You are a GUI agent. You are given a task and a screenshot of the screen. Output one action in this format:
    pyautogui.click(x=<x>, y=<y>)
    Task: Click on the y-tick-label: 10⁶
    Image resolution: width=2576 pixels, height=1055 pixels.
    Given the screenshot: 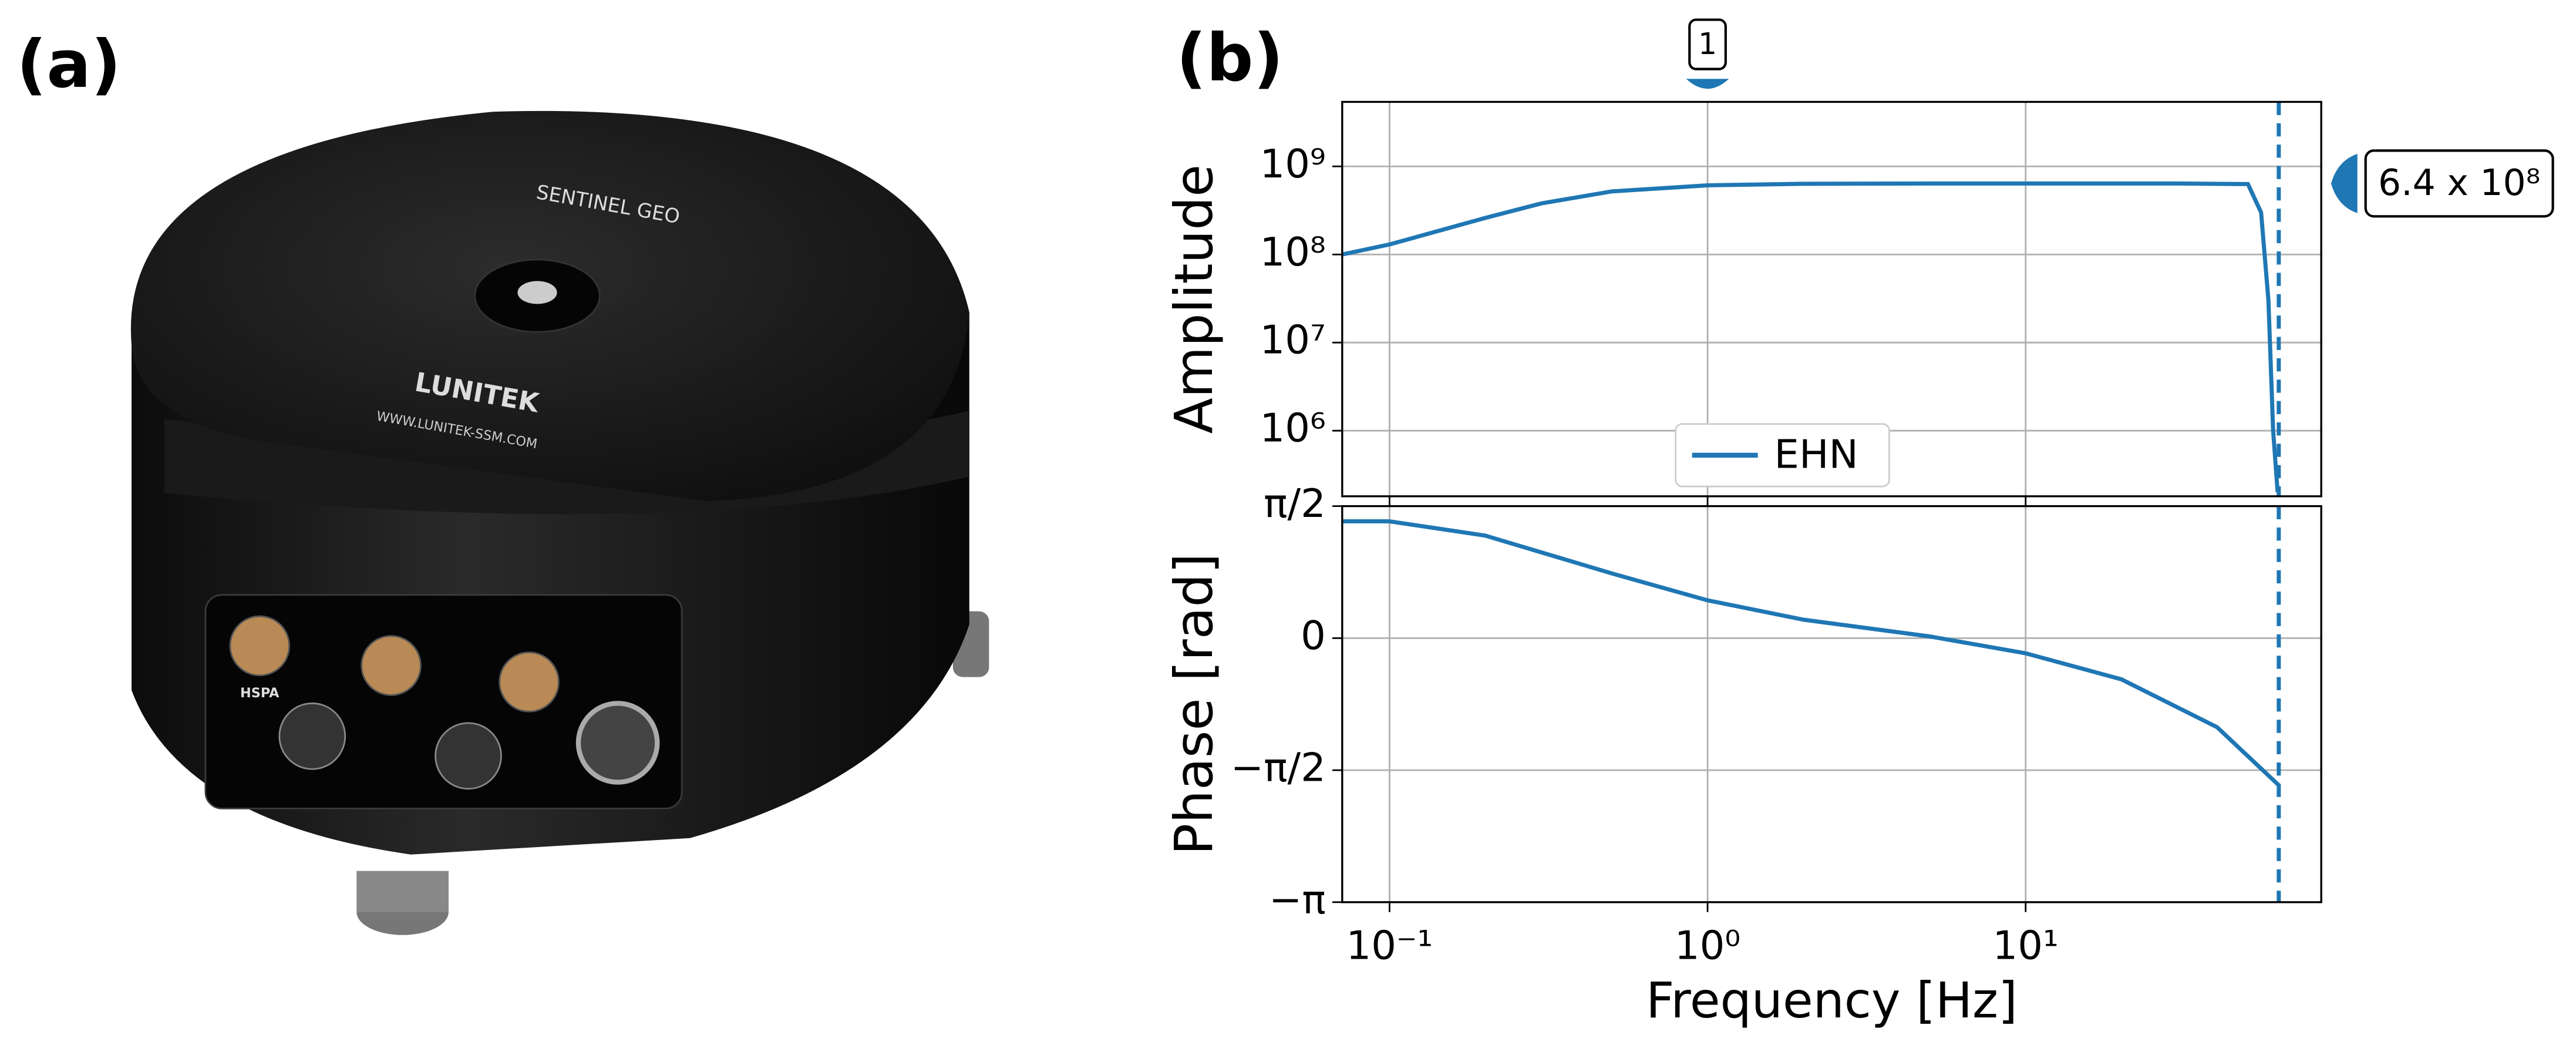 What is the action you would take?
    pyautogui.click(x=1293, y=428)
    